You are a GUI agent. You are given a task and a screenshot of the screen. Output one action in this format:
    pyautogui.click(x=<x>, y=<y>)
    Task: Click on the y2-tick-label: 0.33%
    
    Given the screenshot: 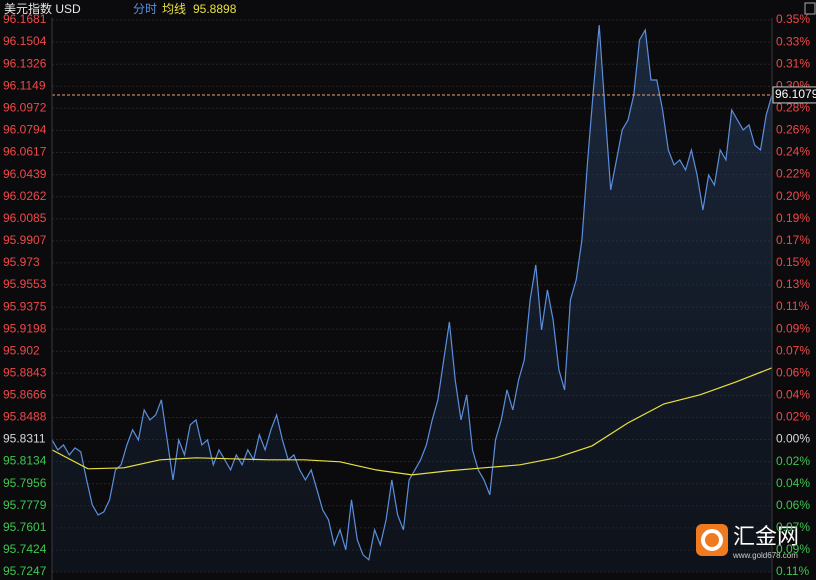 What is the action you would take?
    pyautogui.click(x=793, y=41)
    